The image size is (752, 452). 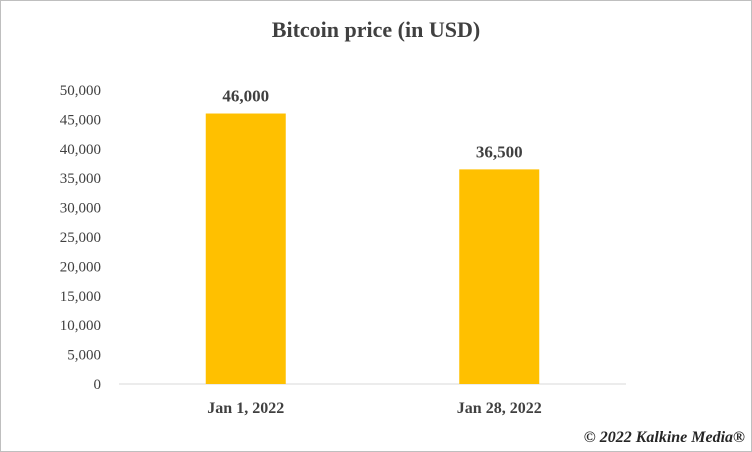 What do you see at coordinates (80, 91) in the screenshot?
I see `y-tick-label: 50,000` at bounding box center [80, 91].